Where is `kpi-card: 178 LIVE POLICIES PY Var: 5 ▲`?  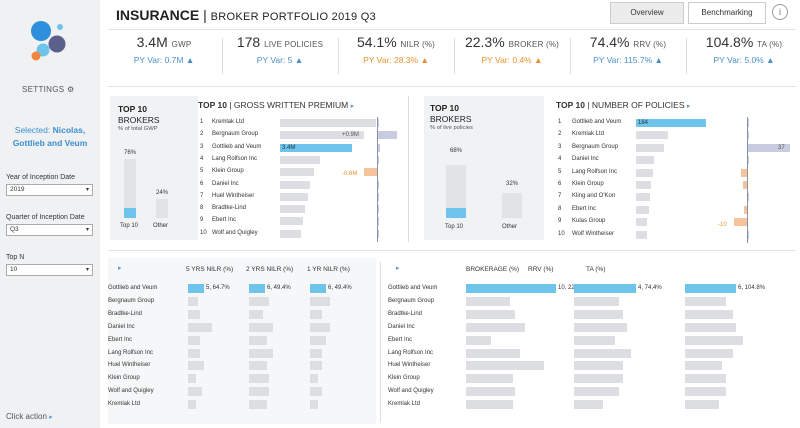
kpi-card: 178 LIVE POLICIES PY Var: 5 ▲ is located at coordinates (280, 57).